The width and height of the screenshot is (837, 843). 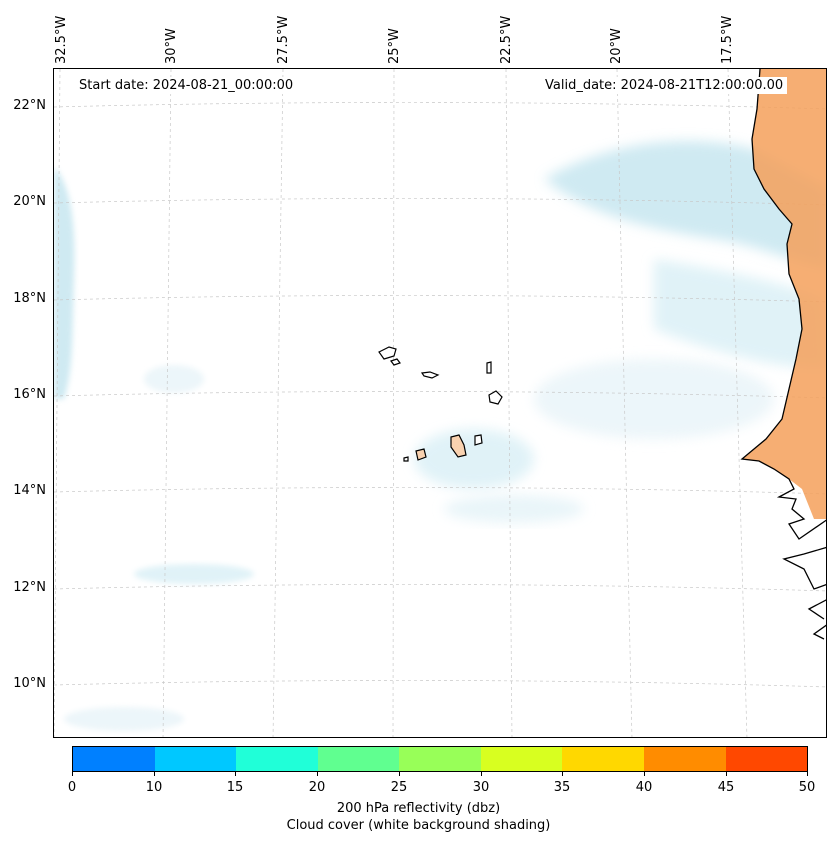 What do you see at coordinates (29, 683) in the screenshot?
I see `lat-label-10n: 10°N` at bounding box center [29, 683].